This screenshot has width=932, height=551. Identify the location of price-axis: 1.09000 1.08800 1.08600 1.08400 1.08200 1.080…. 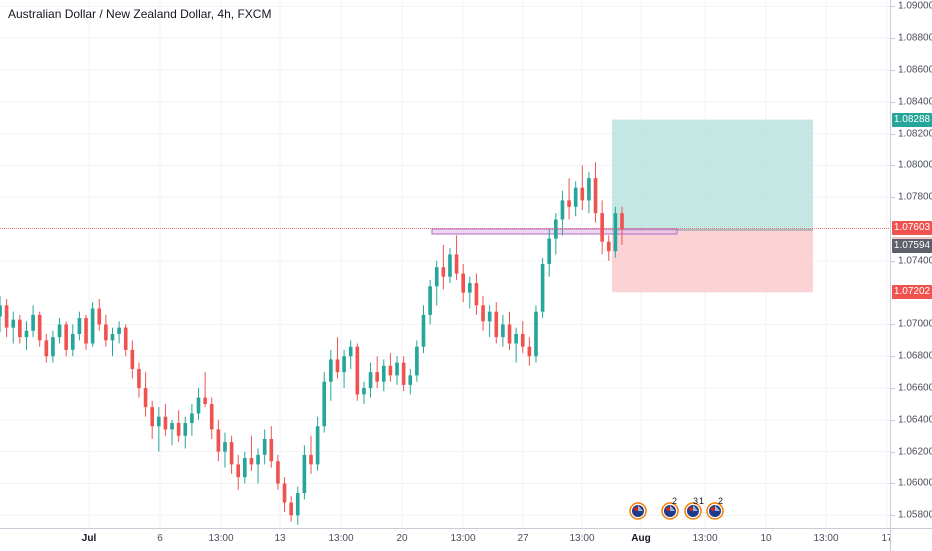
(911, 264).